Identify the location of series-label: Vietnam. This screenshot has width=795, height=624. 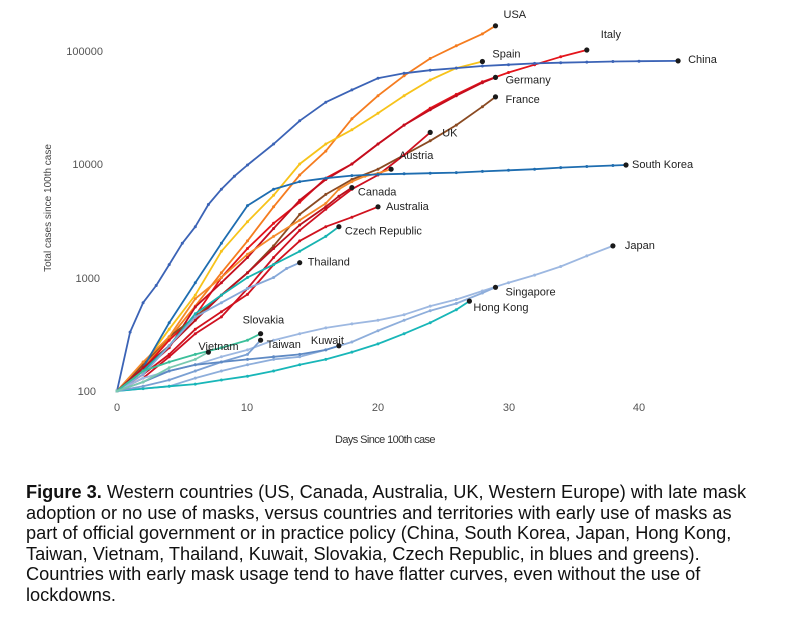
(218, 347).